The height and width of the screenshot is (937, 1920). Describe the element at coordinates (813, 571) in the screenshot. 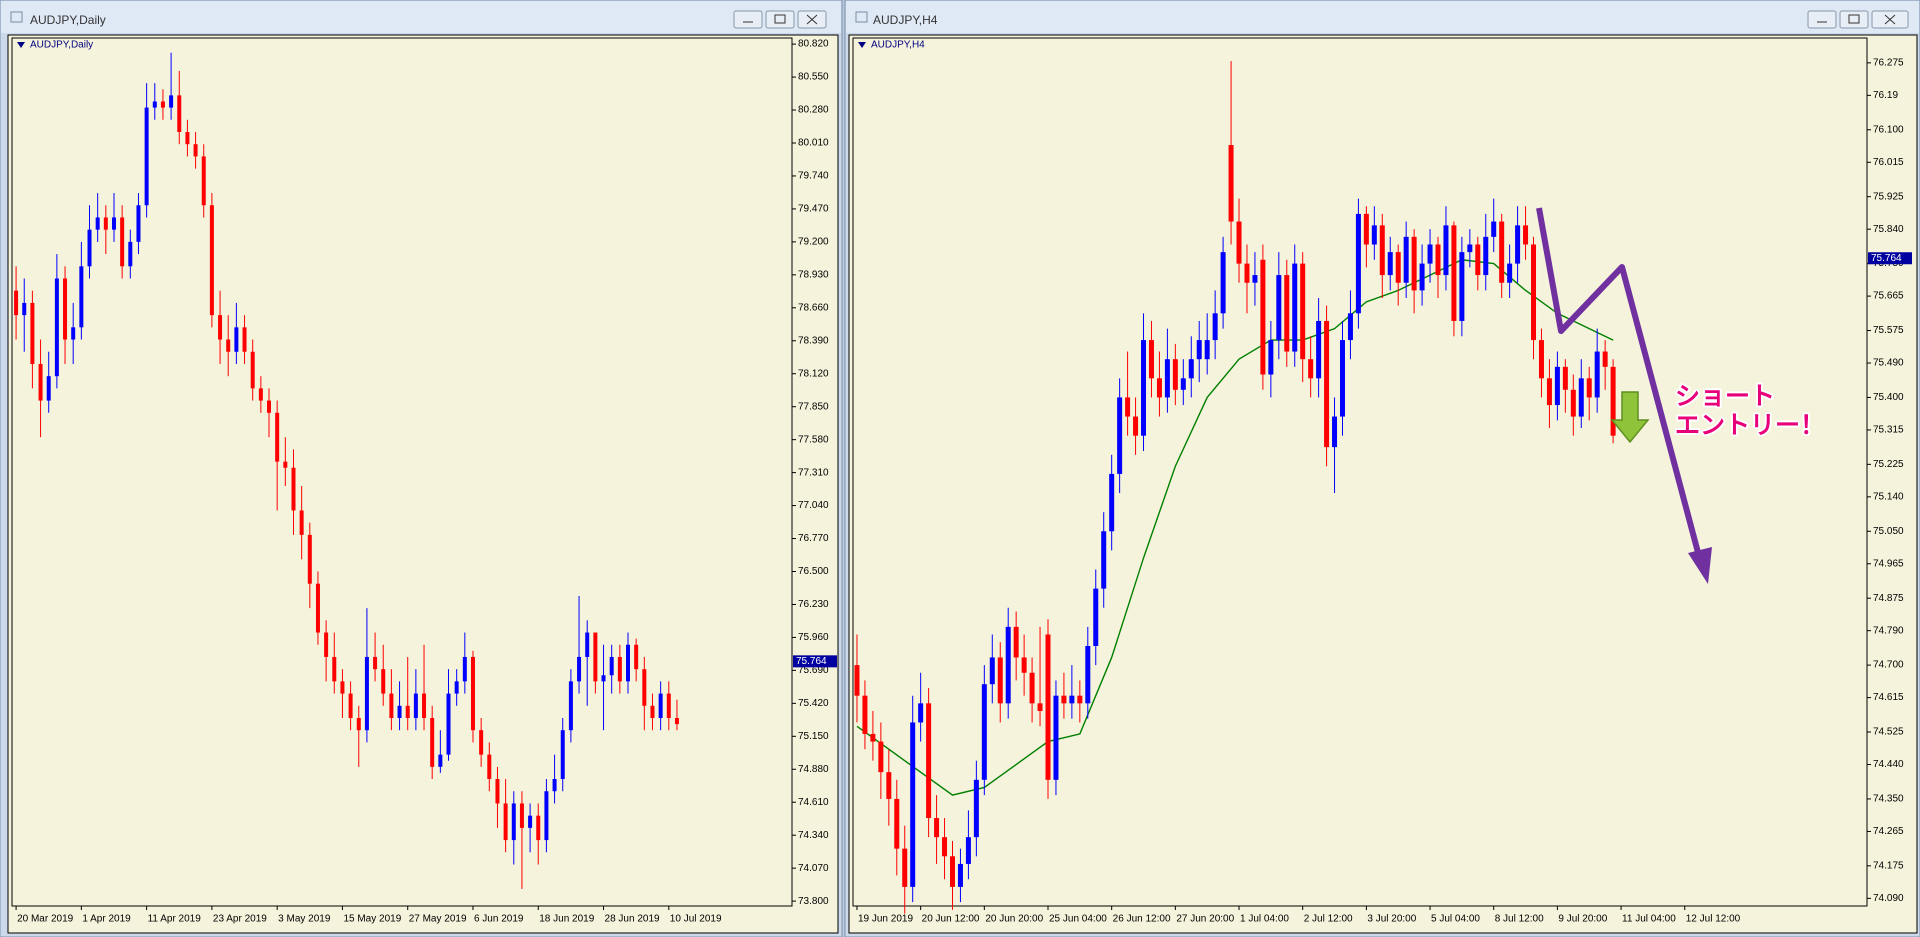

I see `y-tick-label: 76.500` at that location.